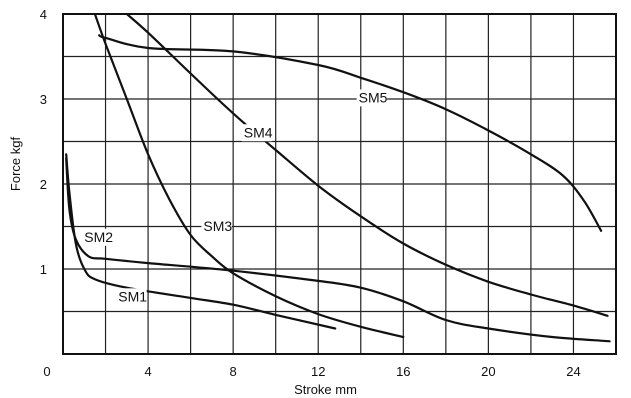 The image size is (631, 398). I want to click on x-tick-label: 12, so click(318, 371).